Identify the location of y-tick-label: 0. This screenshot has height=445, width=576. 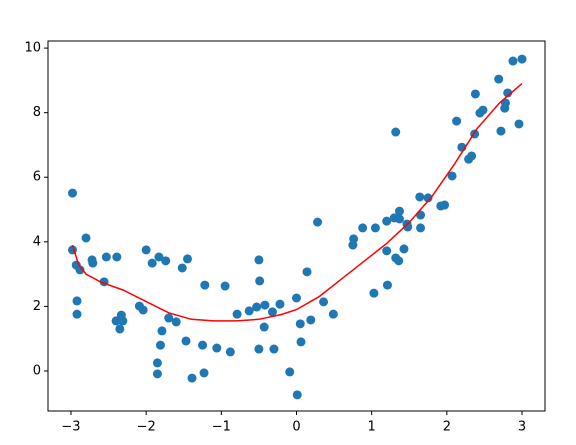
(37, 370).